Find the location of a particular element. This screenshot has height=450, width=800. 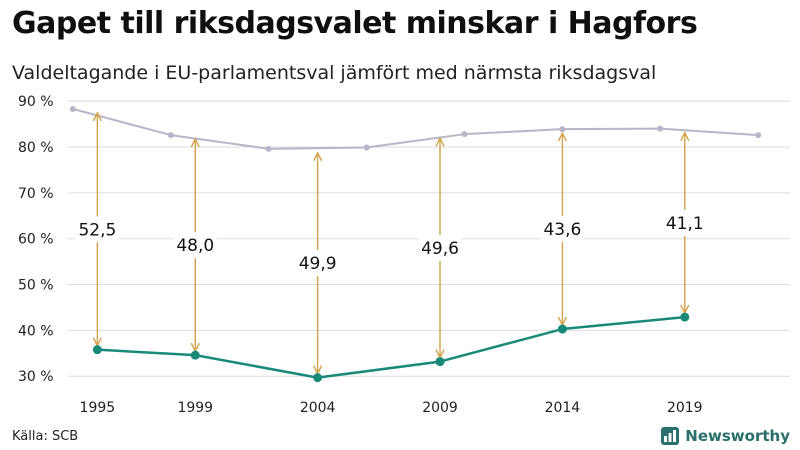

gap-value: 43,6 is located at coordinates (562, 230).